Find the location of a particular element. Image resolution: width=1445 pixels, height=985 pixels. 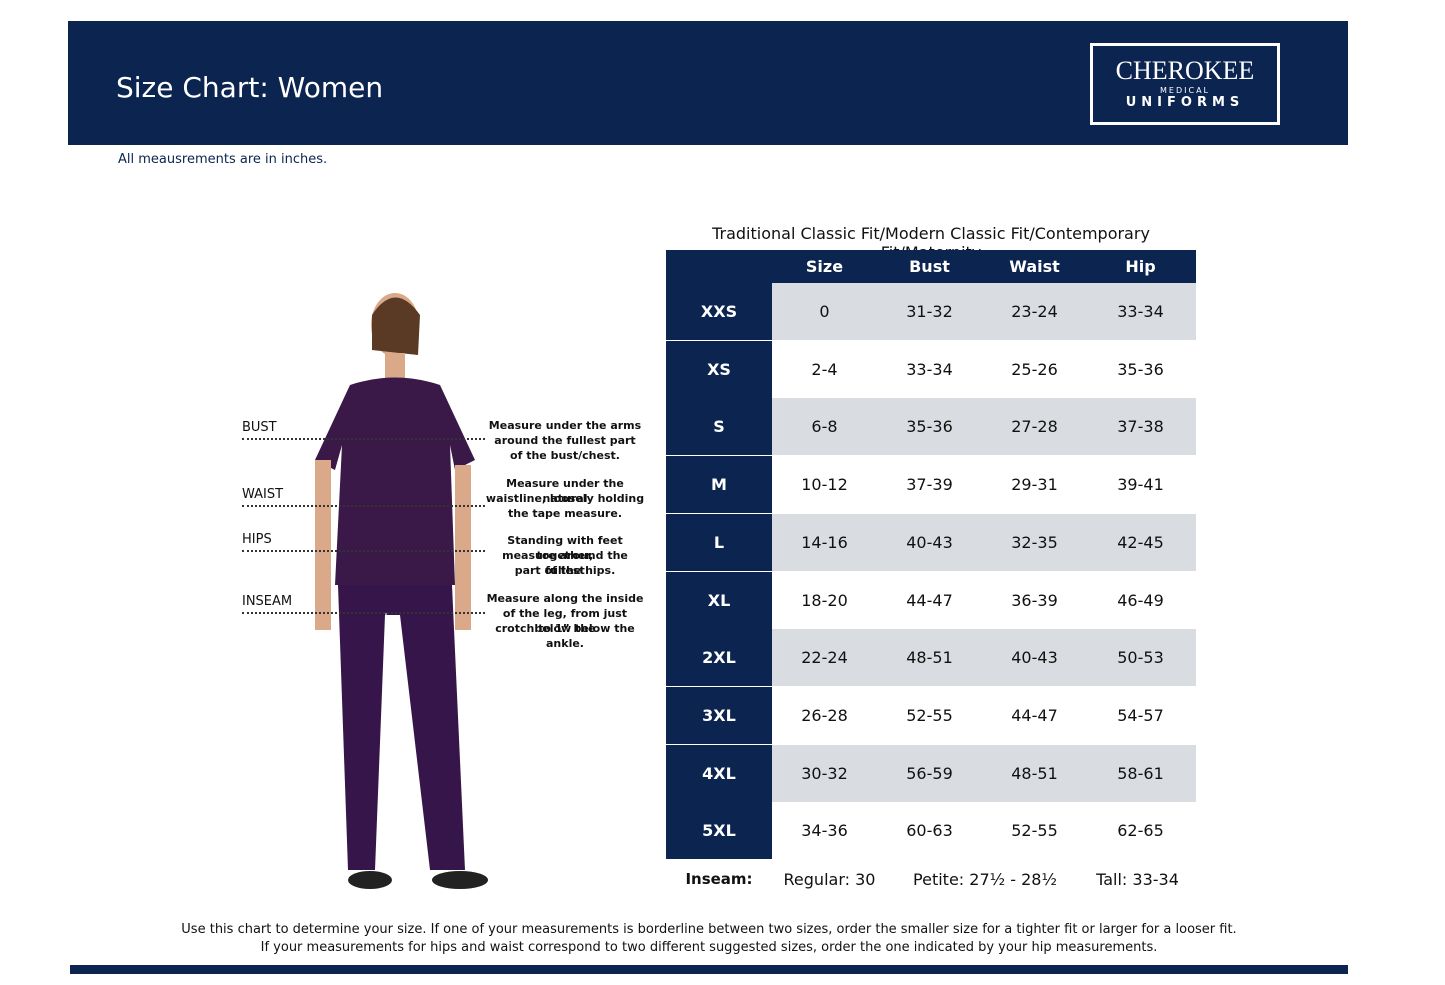

logo: CHEROKEE MEDICAL UNIFORMS is located at coordinates (1185, 84).